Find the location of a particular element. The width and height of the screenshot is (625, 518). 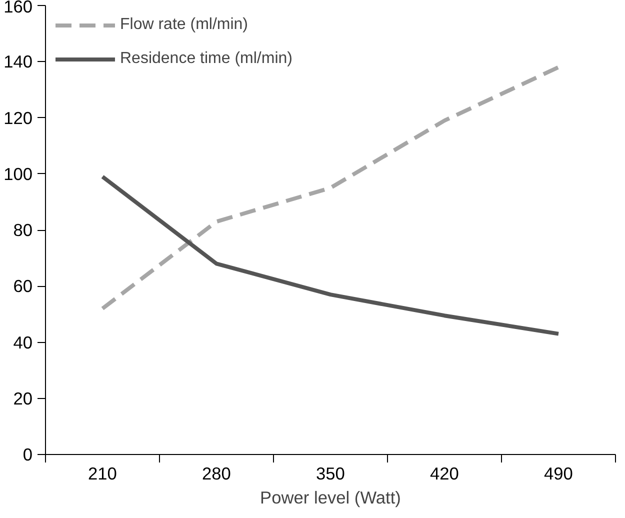

x-tick-label: 420 is located at coordinates (444, 474).